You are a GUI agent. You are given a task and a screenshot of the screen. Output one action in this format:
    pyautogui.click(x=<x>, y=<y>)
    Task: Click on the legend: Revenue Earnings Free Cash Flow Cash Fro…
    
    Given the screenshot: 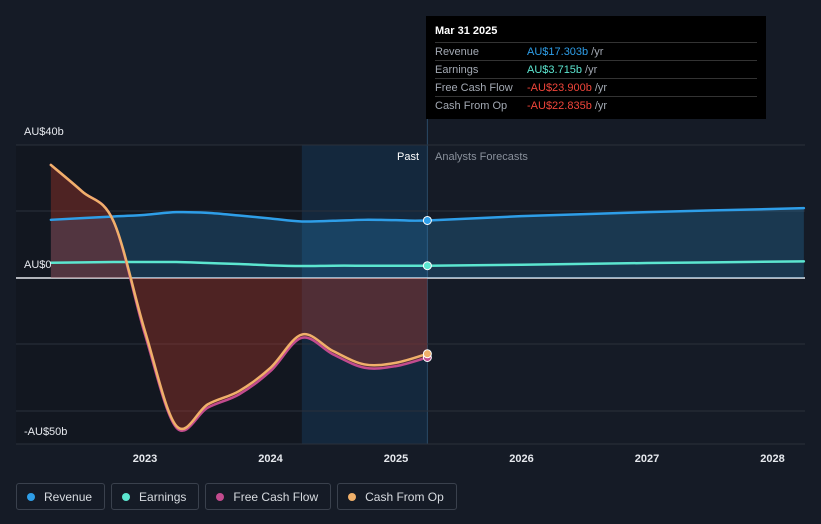 What is the action you would take?
    pyautogui.click(x=236, y=496)
    